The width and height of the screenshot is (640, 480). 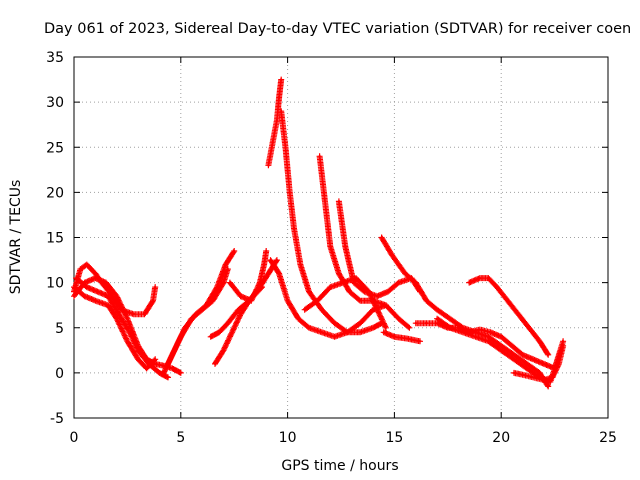 What do you see at coordinates (57, 419) in the screenshot?
I see `y-tick-label: -5` at bounding box center [57, 419].